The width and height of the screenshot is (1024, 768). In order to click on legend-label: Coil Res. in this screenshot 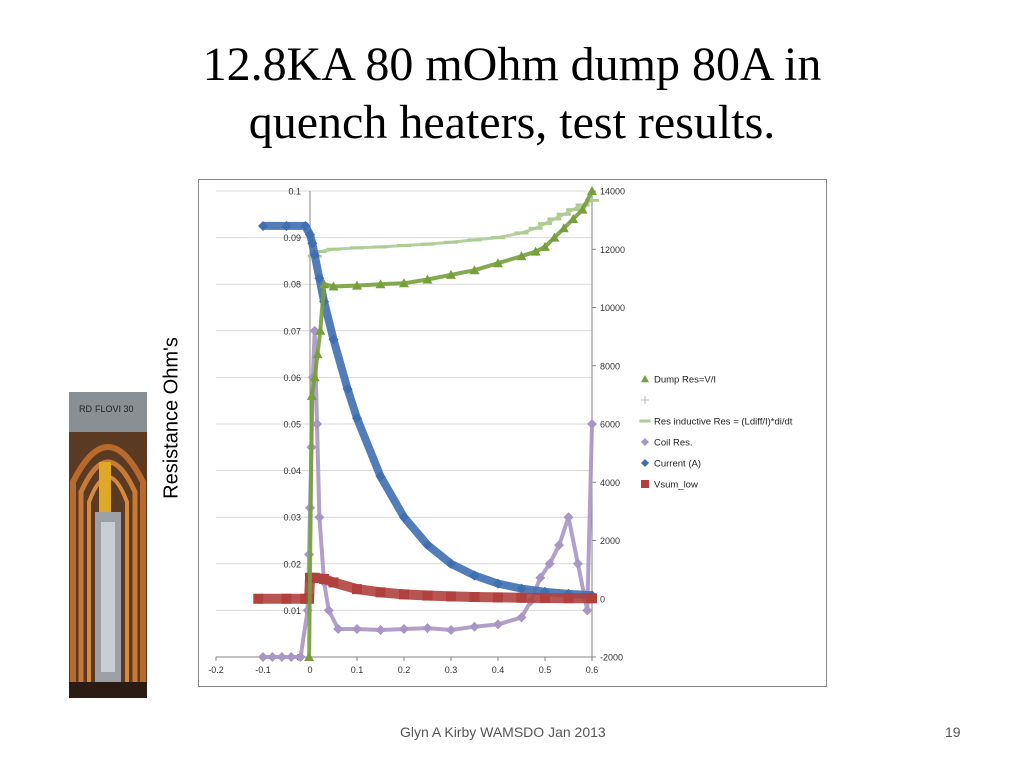, I will do `click(673, 443)`.